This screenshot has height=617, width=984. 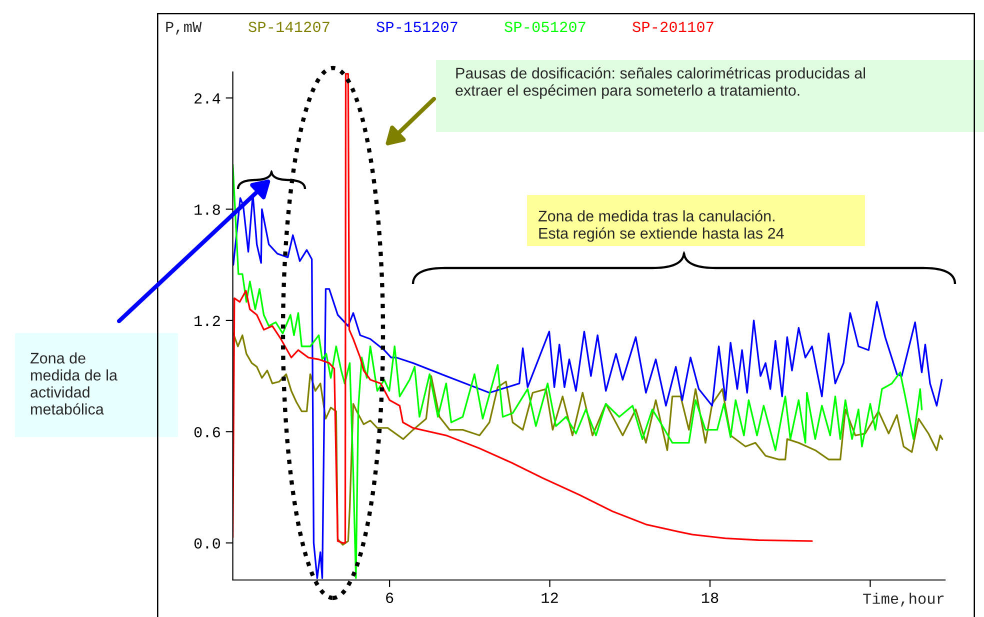 What do you see at coordinates (673, 27) in the screenshot?
I see `text: SP-201107` at bounding box center [673, 27].